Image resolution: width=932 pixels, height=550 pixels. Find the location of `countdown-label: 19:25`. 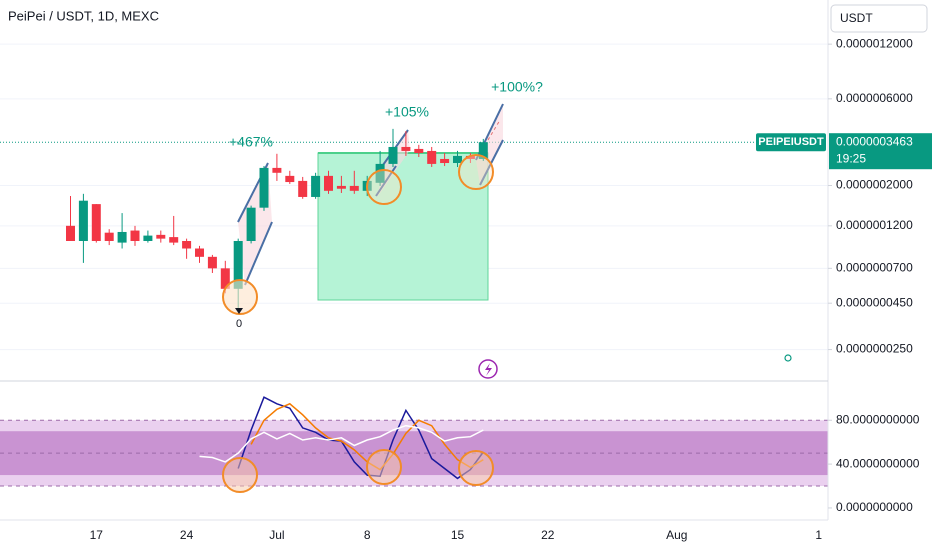

countdown-label: 19:25 is located at coordinates (851, 158).